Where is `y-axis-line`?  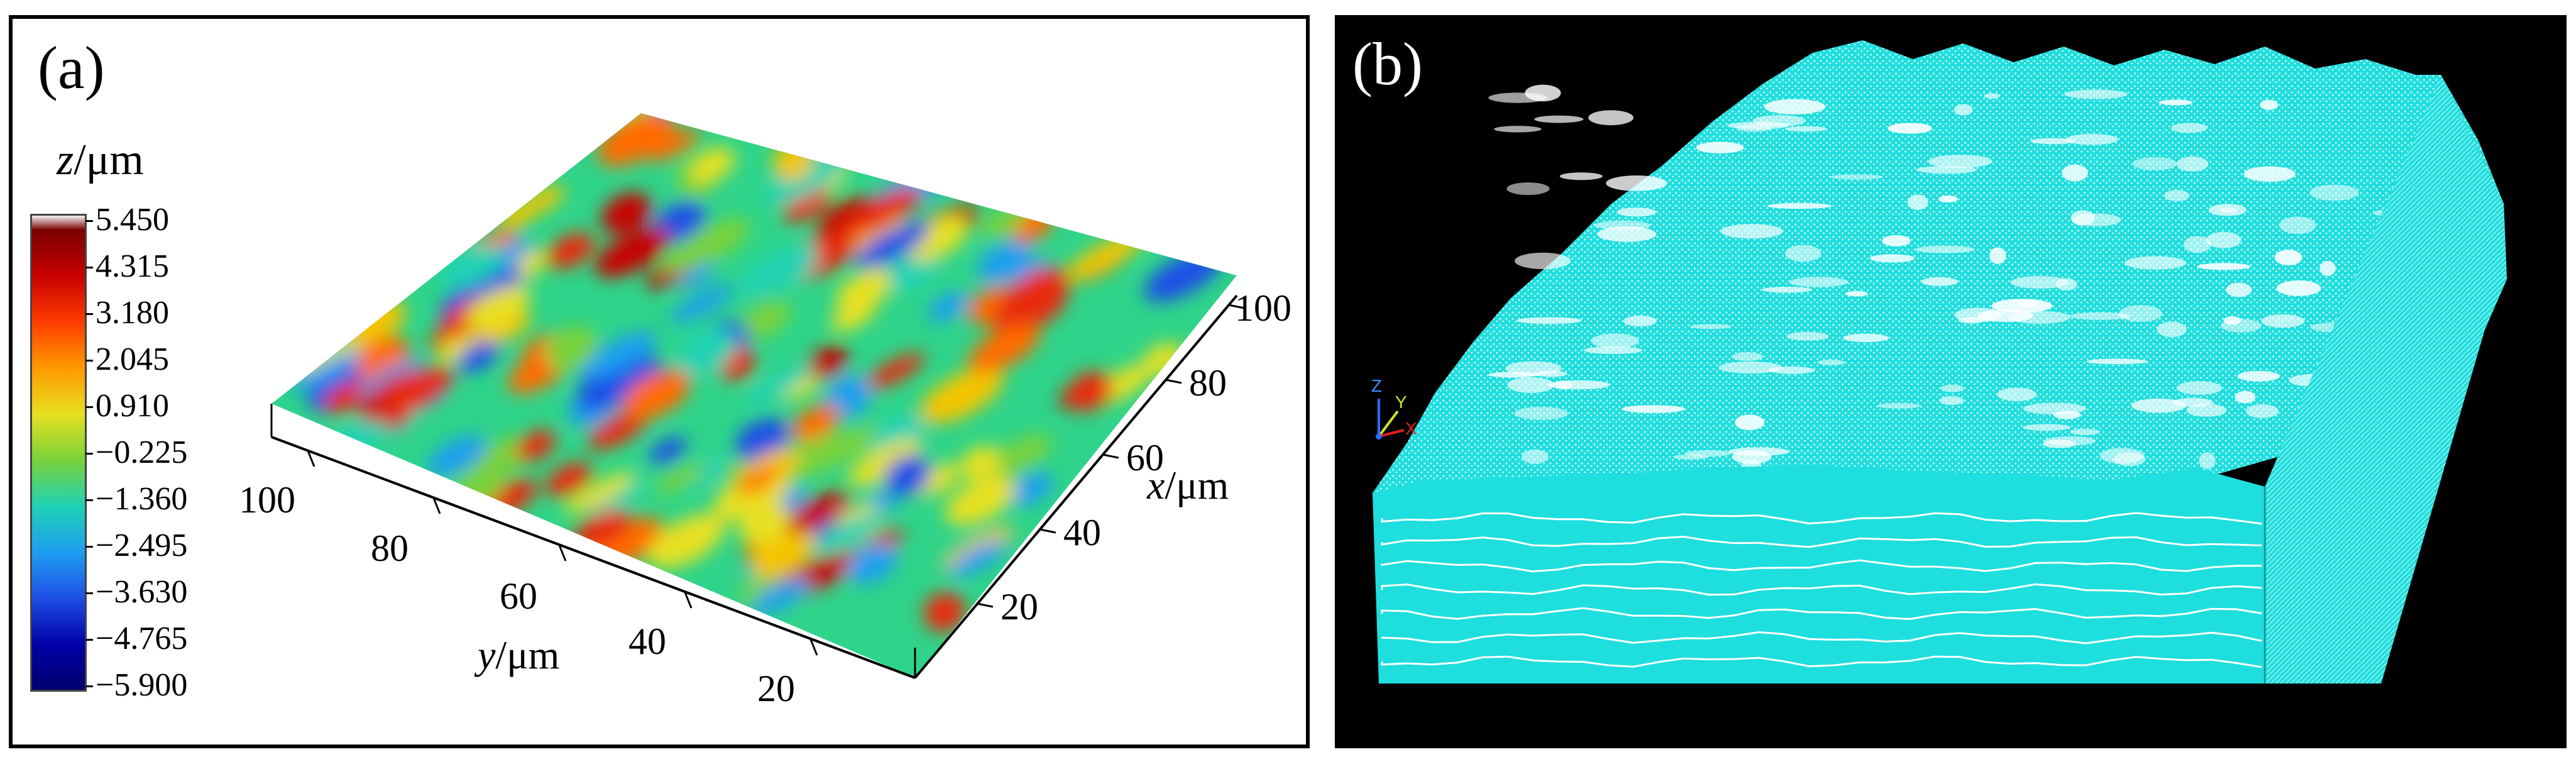 y-axis-line is located at coordinates (593, 557).